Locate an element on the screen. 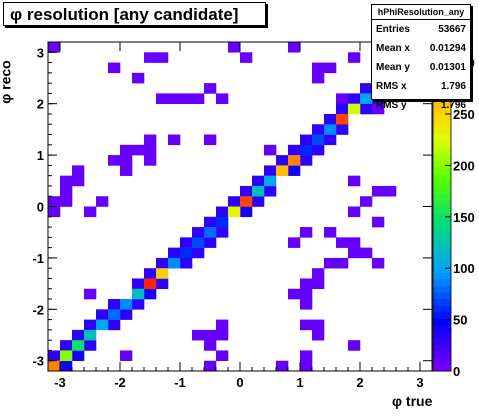 This screenshot has width=479, height=416. x-tick-label: -1 is located at coordinates (180, 382).